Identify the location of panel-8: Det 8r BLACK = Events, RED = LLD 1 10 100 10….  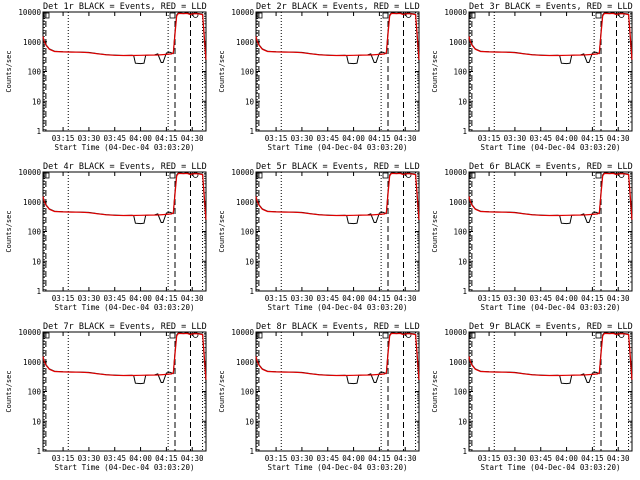
(319, 397).